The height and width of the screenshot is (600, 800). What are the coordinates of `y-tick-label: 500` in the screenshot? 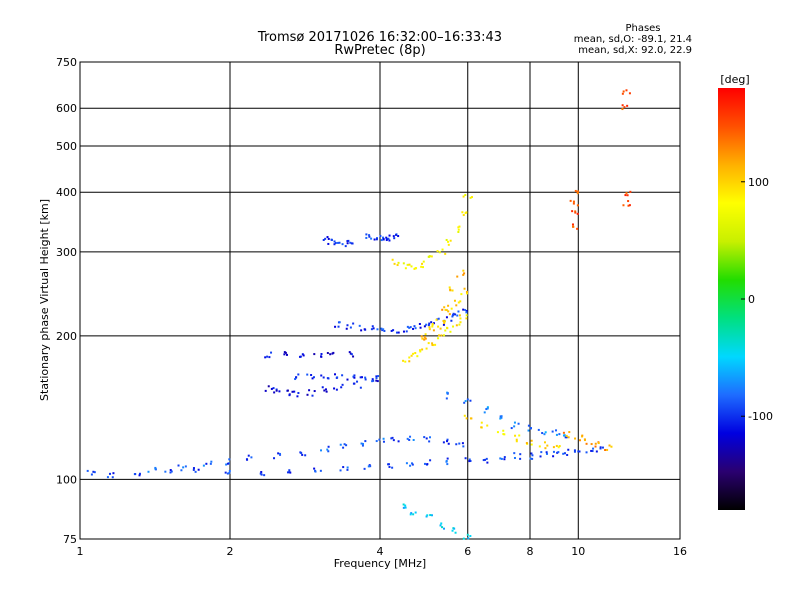 It's located at (66, 146).